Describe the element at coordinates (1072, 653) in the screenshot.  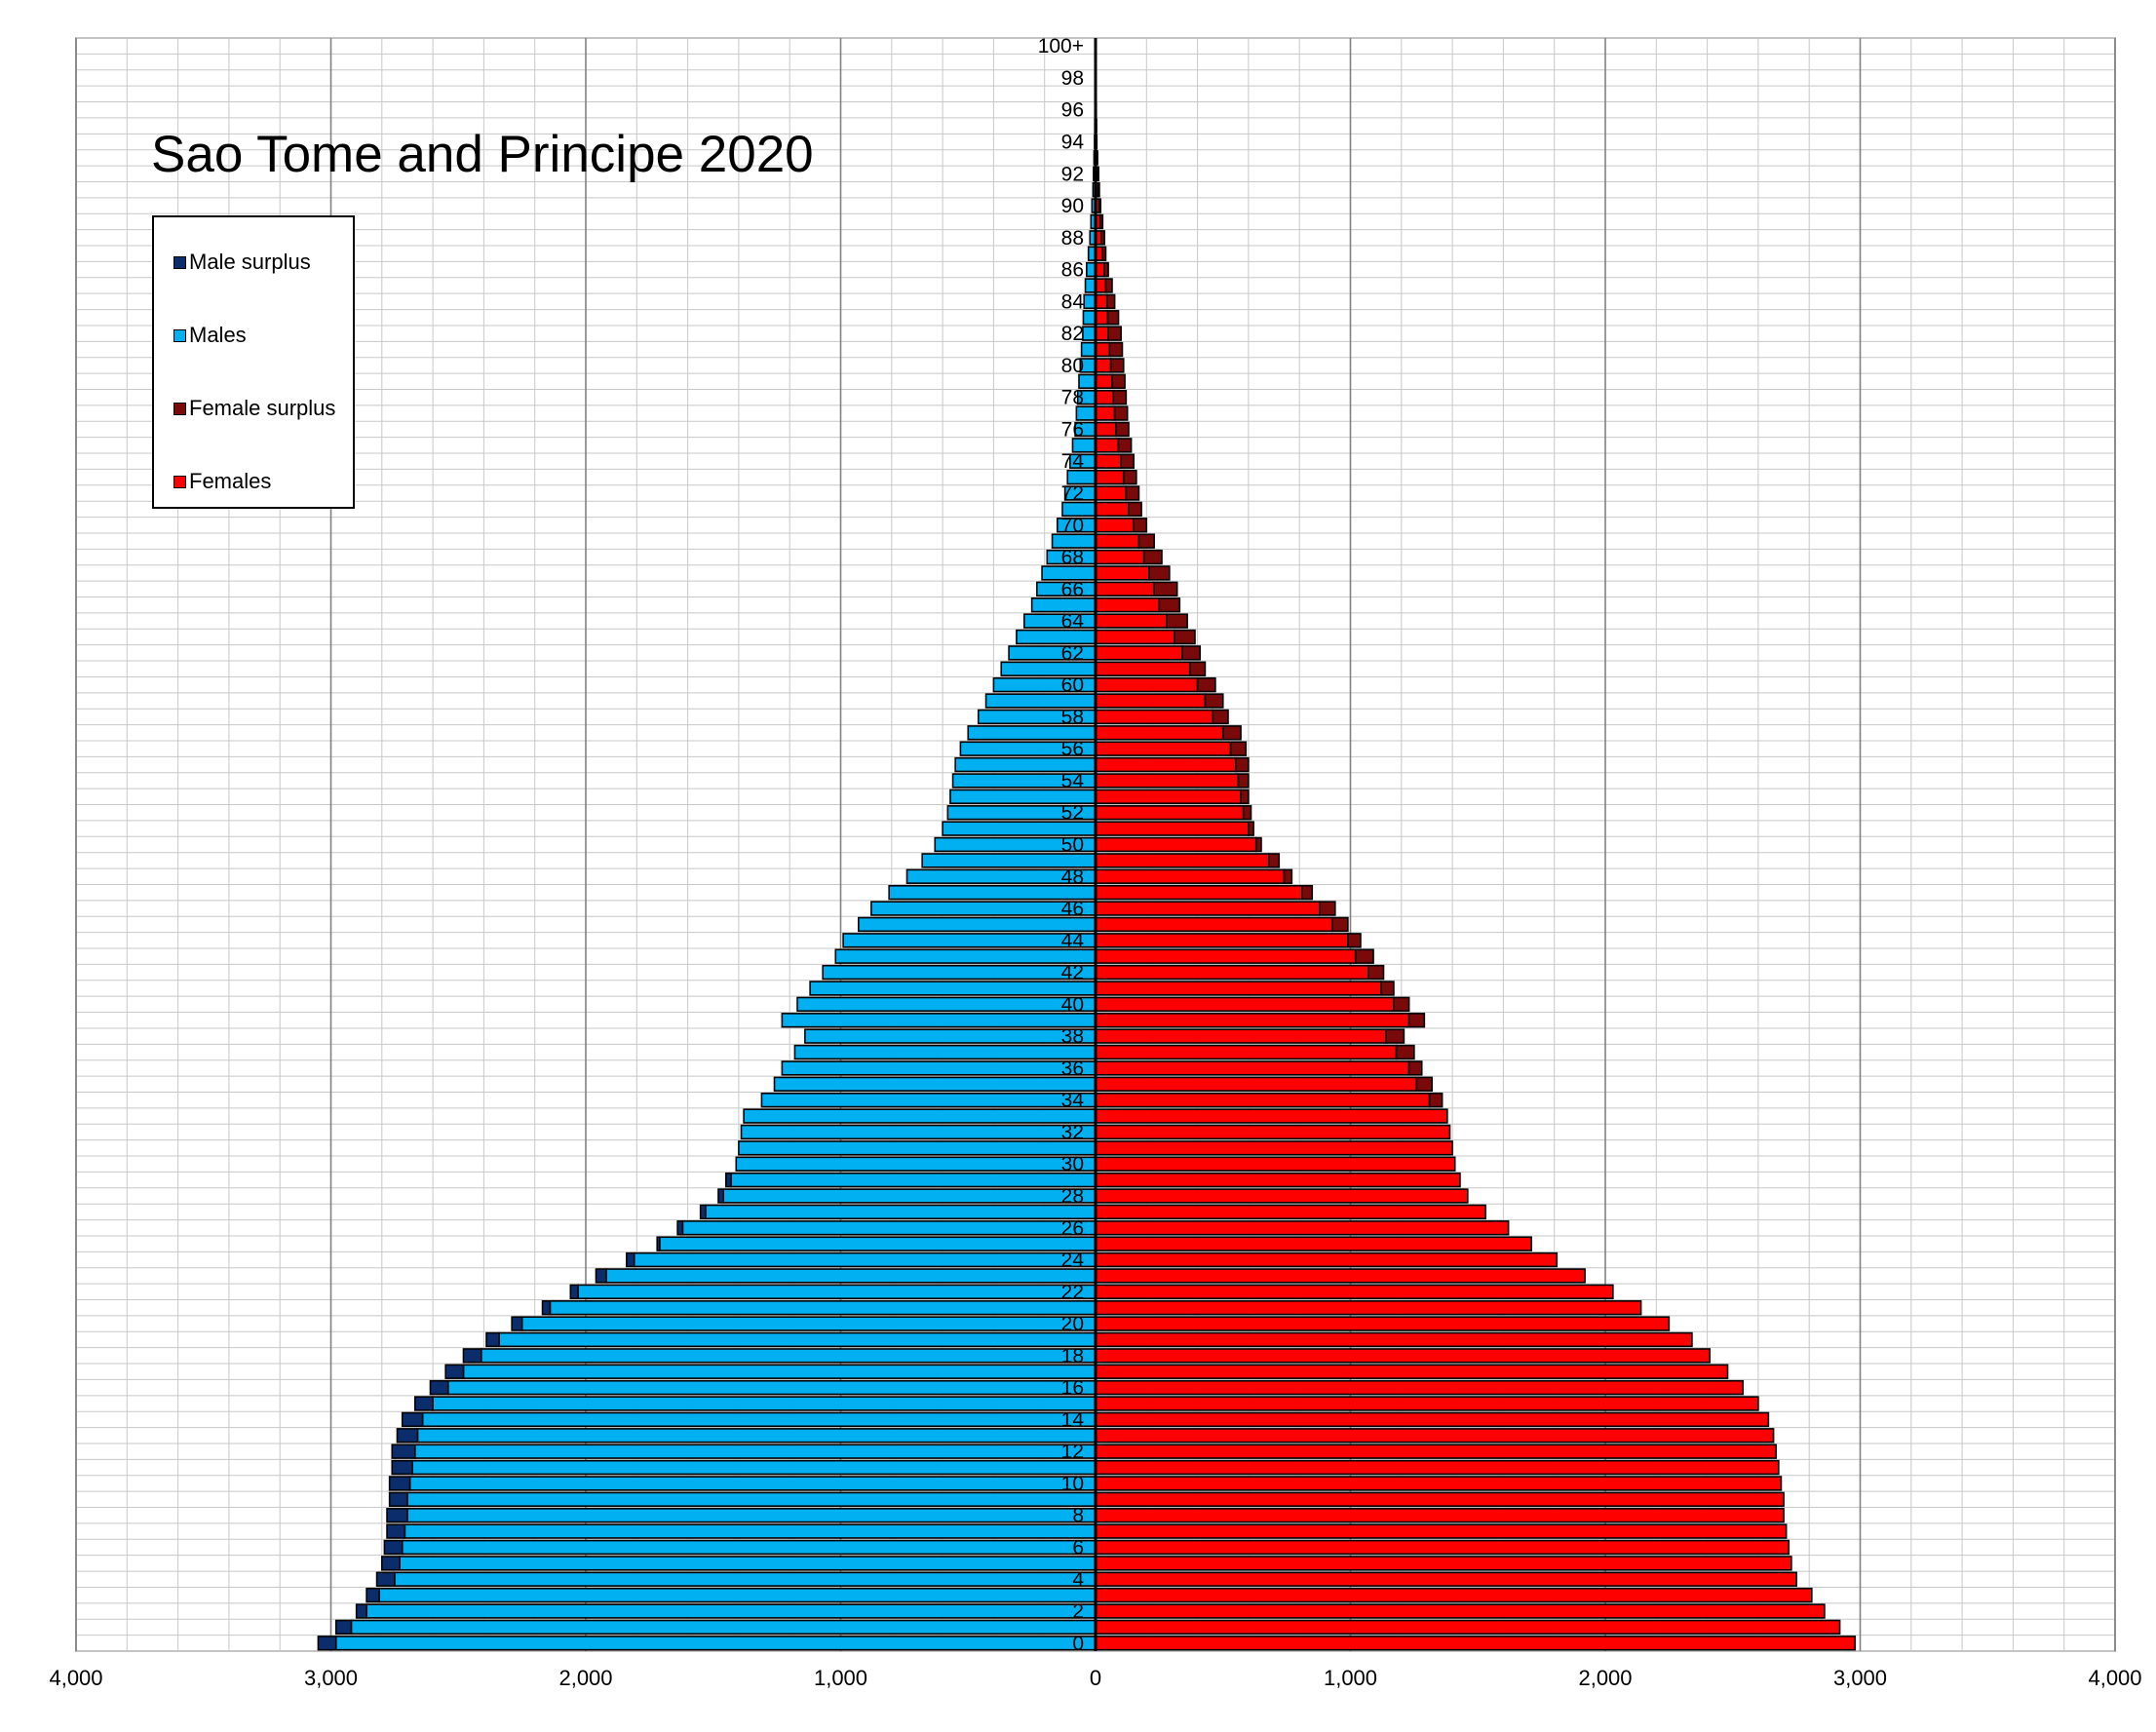
I see `age-tick-label: 62` at that location.